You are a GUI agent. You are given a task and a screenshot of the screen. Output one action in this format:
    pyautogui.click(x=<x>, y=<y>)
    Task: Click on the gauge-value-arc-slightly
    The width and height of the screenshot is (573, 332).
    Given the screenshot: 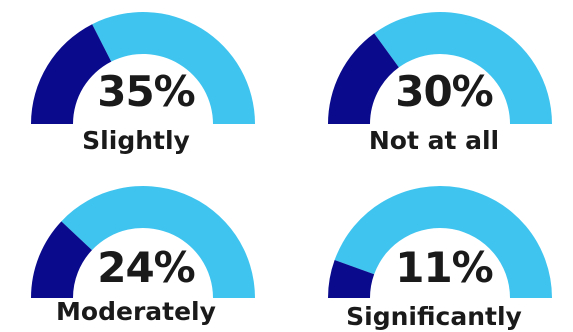 What is the action you would take?
    pyautogui.click(x=71, y=74)
    